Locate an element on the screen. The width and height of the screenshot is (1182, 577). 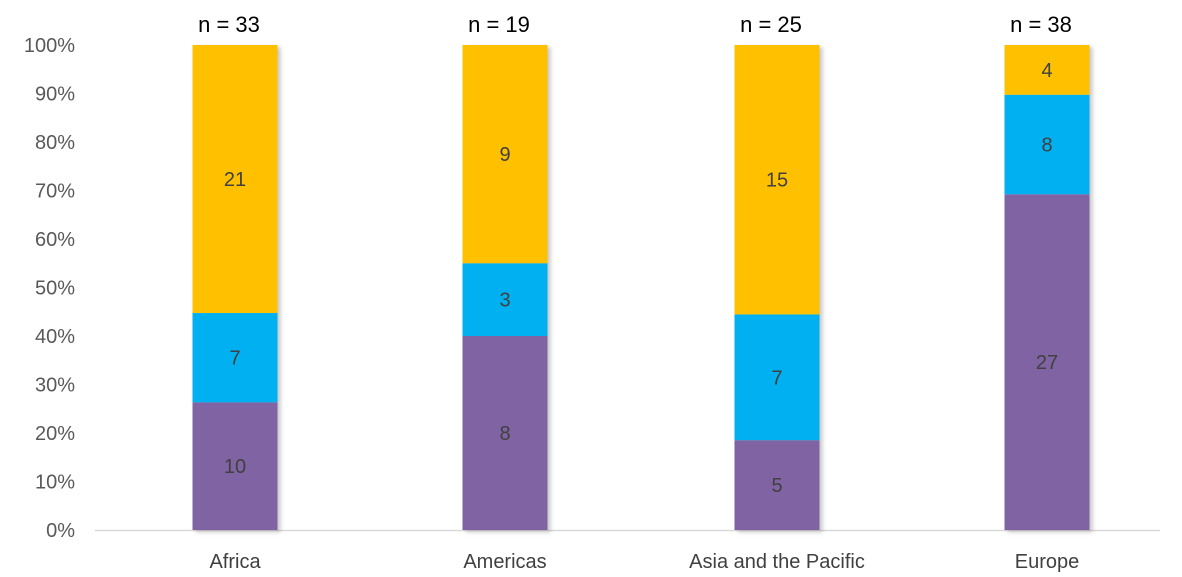
y-tick-label: 80% is located at coordinates (55, 143).